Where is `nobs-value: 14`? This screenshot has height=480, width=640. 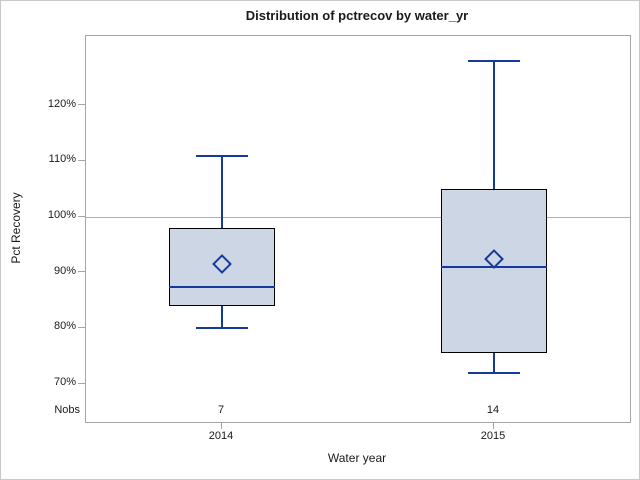 nobs-value: 14 is located at coordinates (493, 410).